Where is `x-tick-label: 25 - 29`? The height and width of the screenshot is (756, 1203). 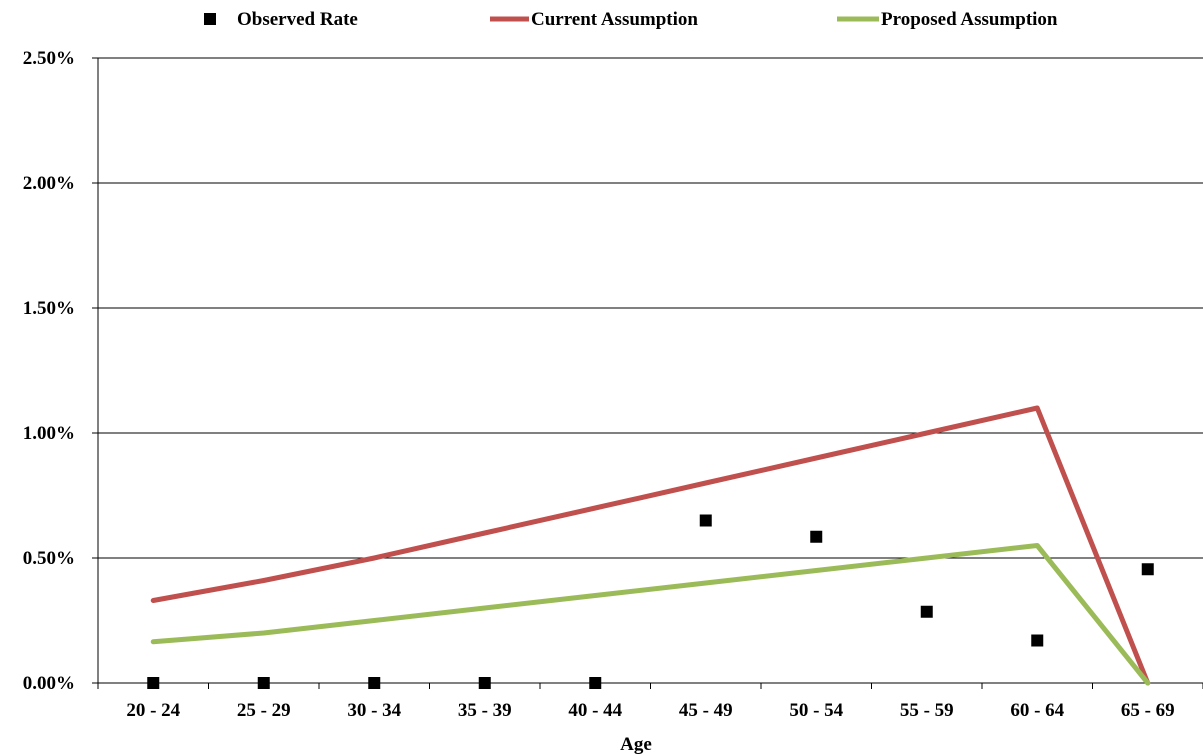
x-tick-label: 25 - 29 is located at coordinates (264, 710).